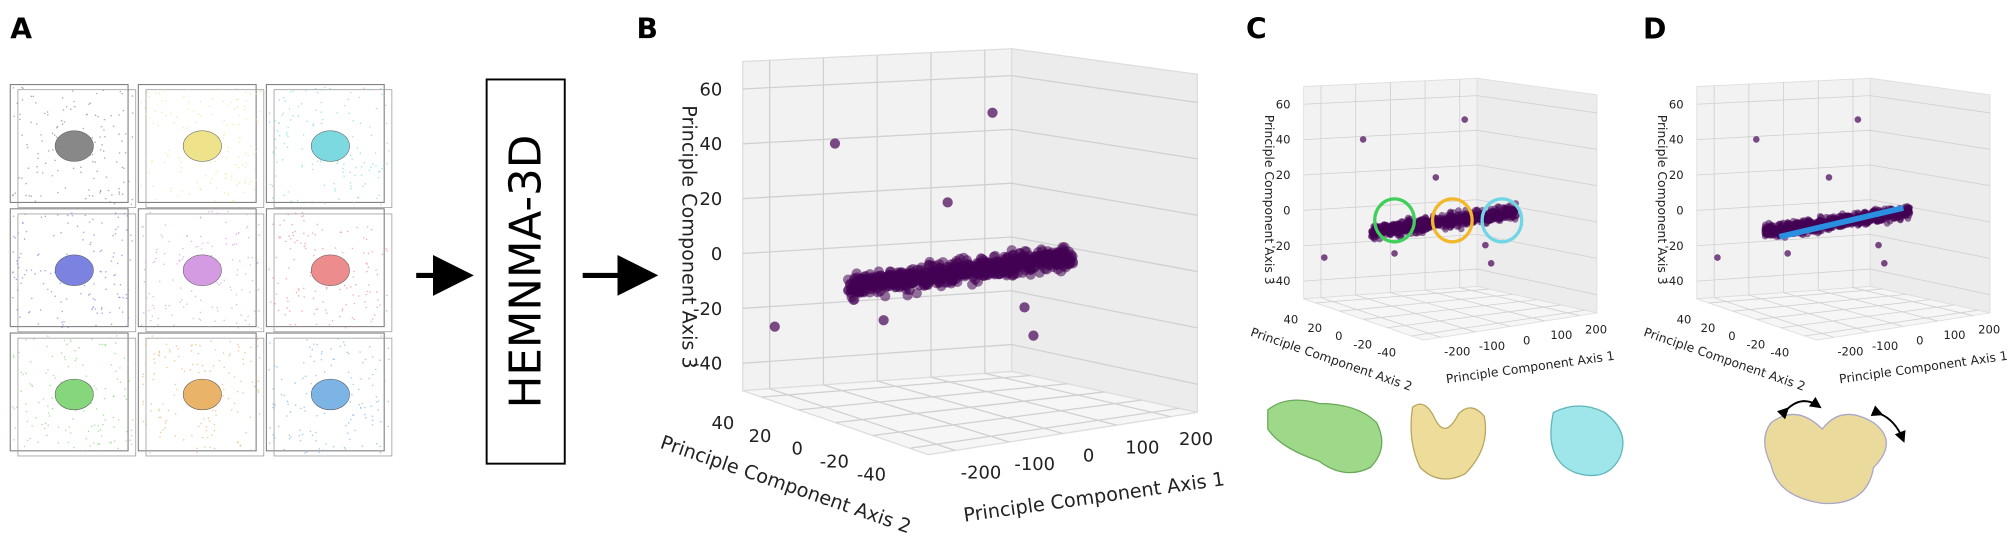  What do you see at coordinates (1912, 301) in the screenshot?
I see `grid-line` at bounding box center [1912, 301].